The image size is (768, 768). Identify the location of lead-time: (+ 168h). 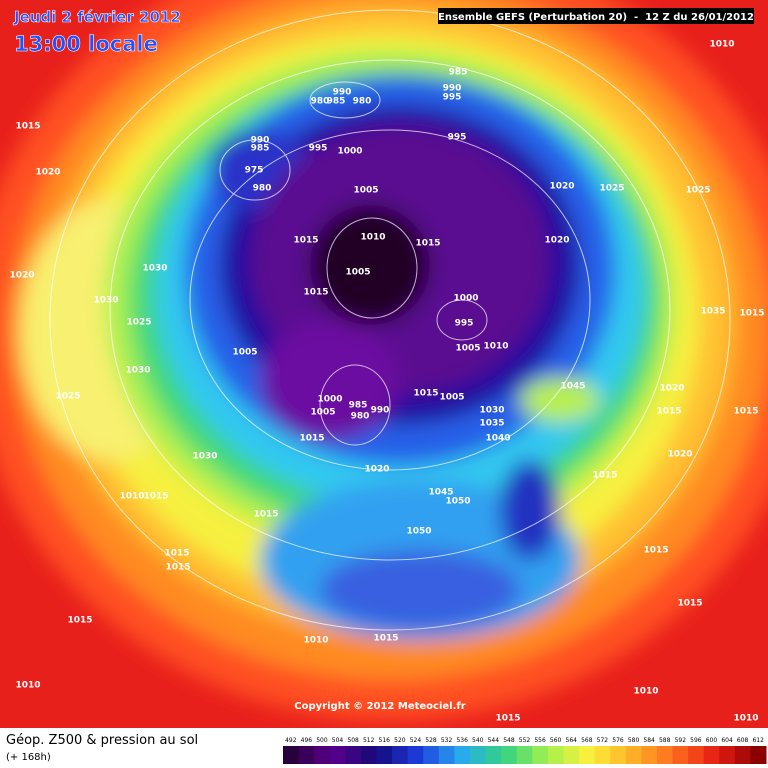
(28, 757).